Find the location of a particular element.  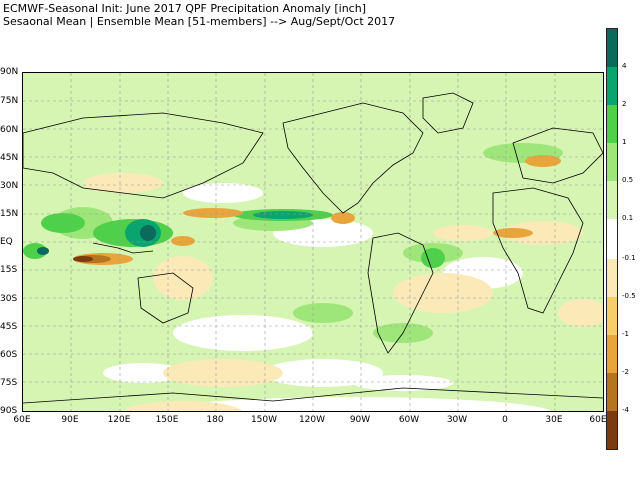

lon-label-30e: 30E is located at coordinates (554, 420).